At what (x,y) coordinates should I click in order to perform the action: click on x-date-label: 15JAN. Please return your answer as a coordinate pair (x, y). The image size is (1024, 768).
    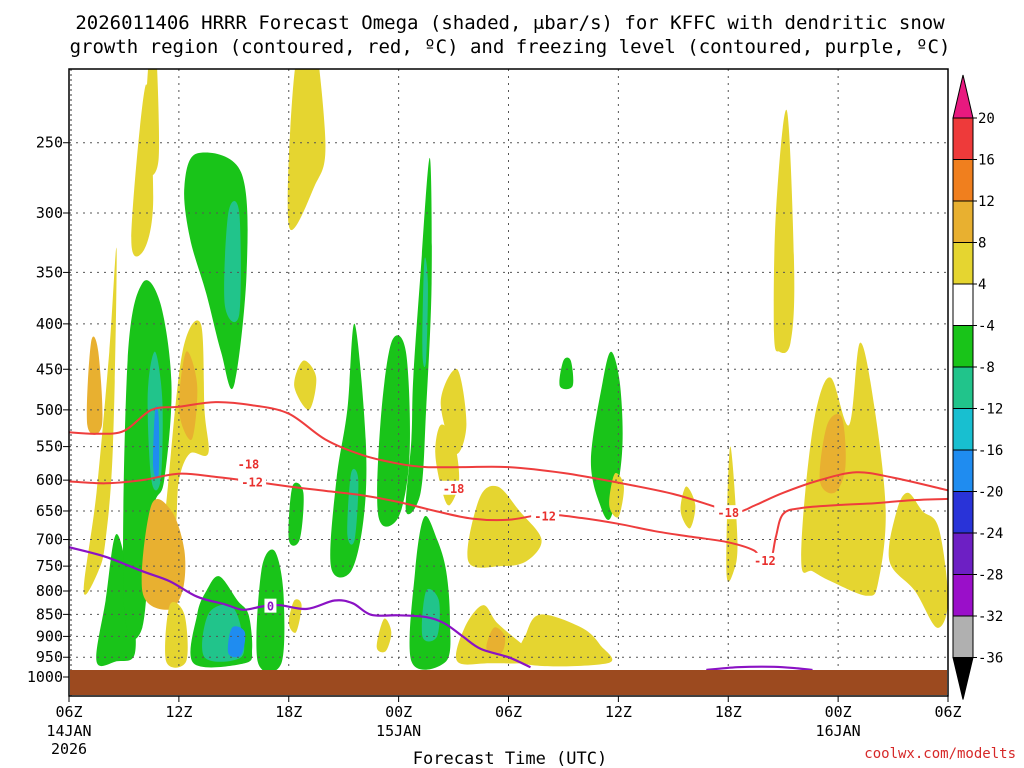
    Looking at the image, I should click on (398, 731).